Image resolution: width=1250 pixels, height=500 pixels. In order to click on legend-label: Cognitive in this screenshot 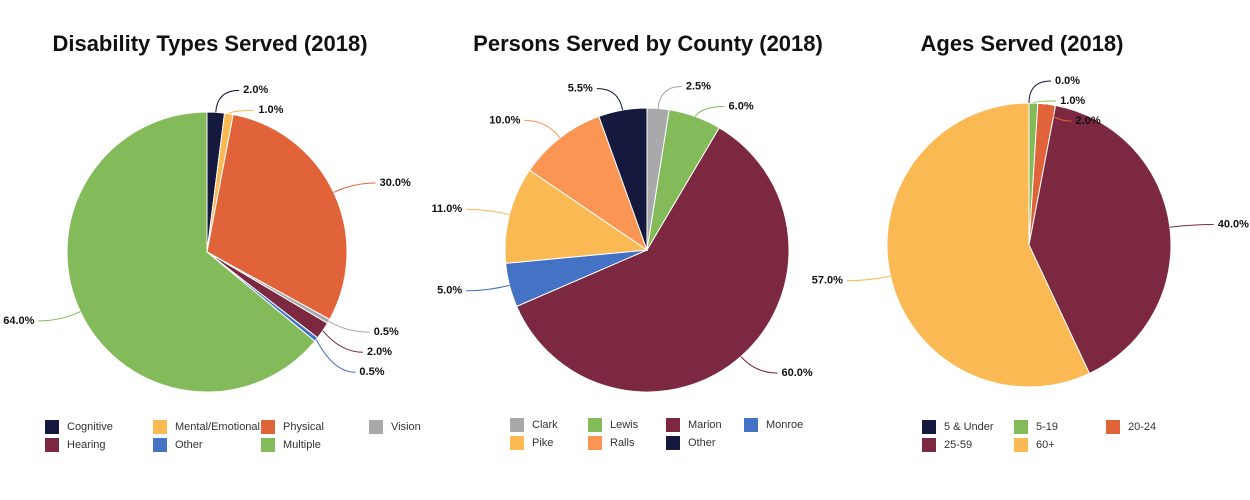, I will do `click(90, 427)`.